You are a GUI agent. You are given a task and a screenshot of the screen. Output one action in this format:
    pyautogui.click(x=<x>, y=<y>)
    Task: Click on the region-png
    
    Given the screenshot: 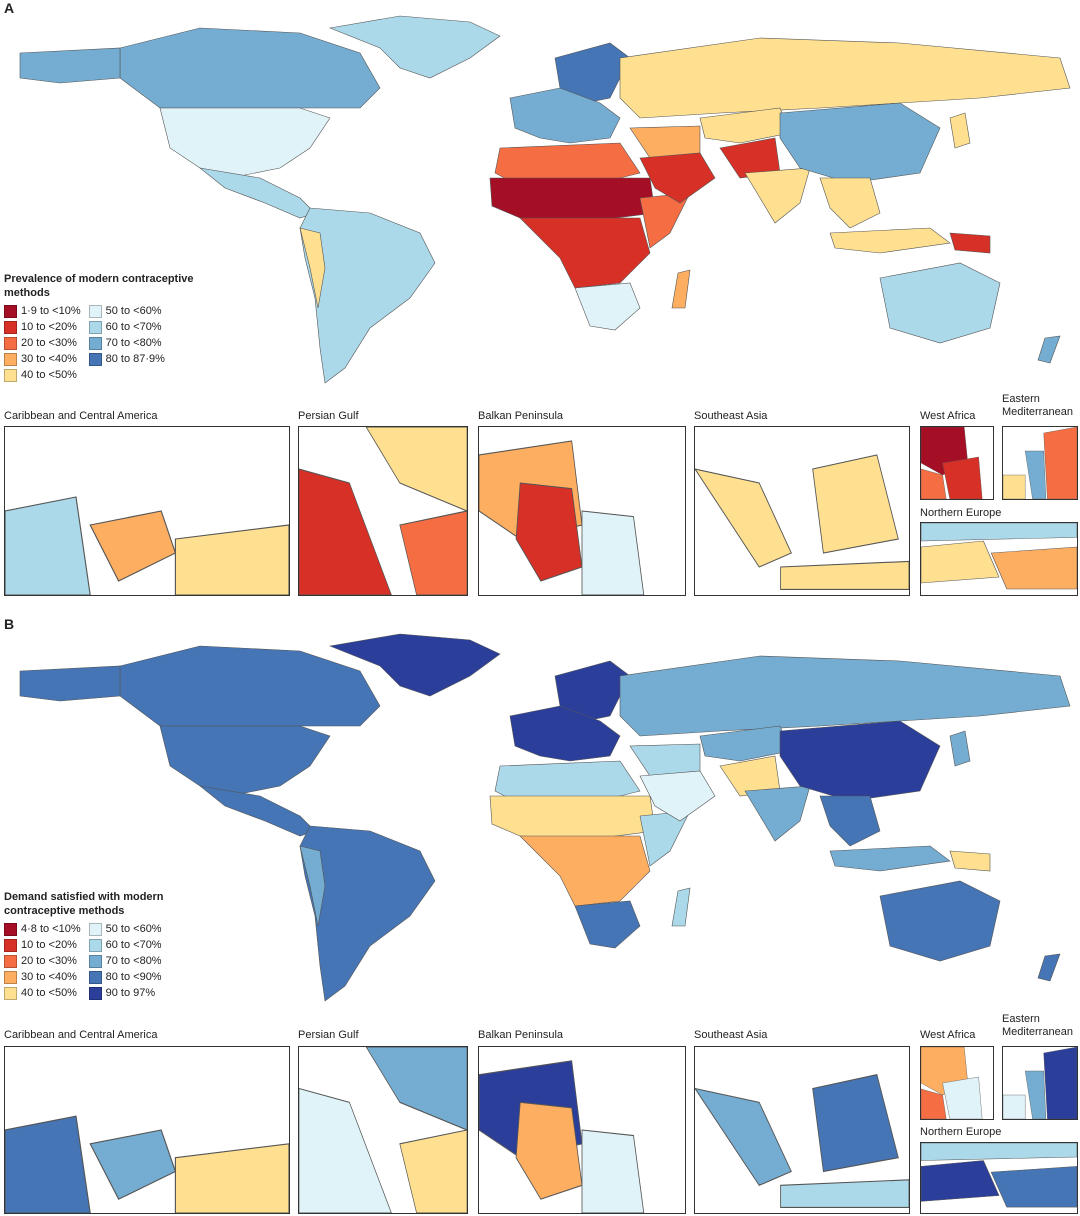 What is the action you would take?
    pyautogui.click(x=970, y=243)
    